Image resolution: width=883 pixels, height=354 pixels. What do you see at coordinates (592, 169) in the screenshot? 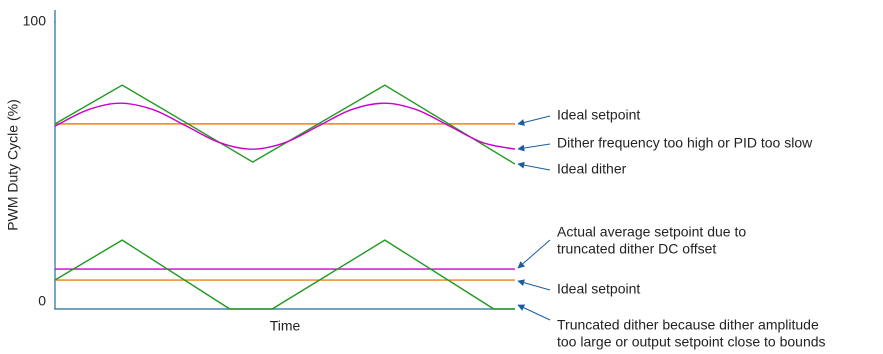
I see `annotation-text: Ideal dither` at bounding box center [592, 169].